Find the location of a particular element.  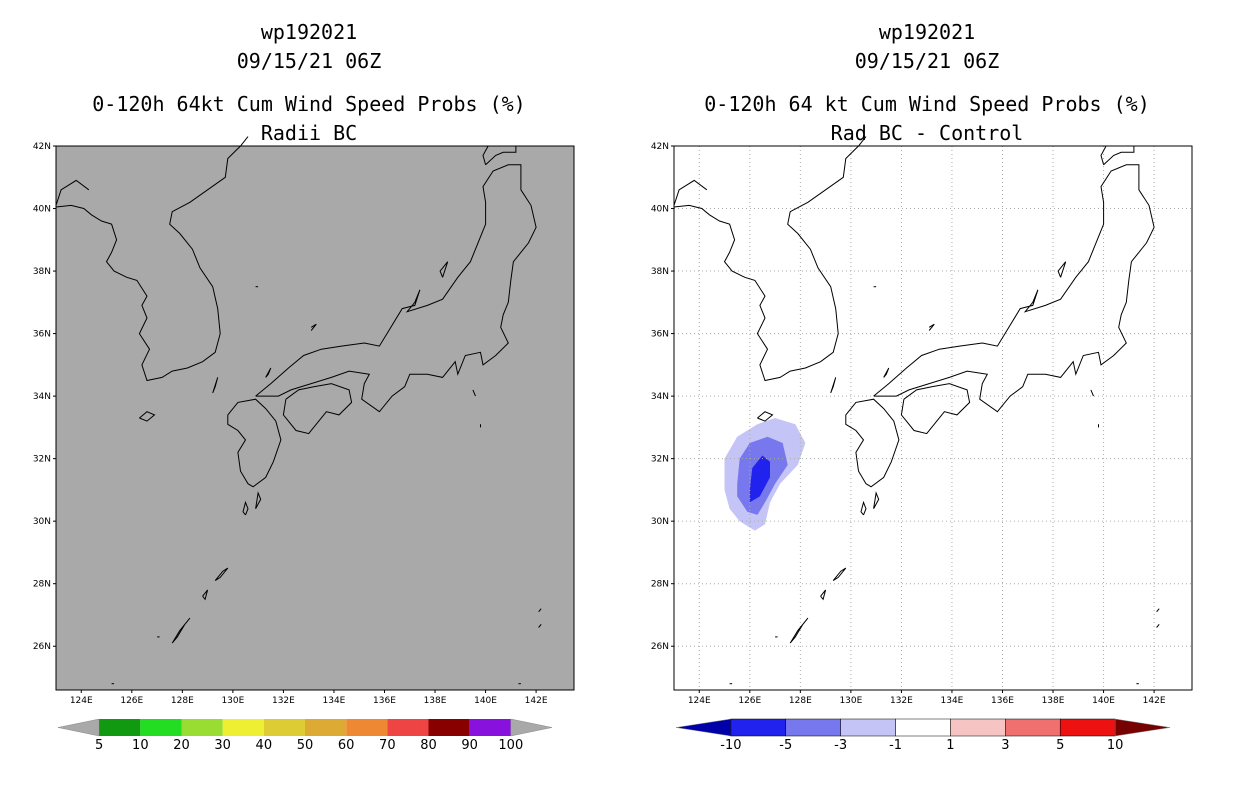

subtitle: Radii BC is located at coordinates (309, 133).